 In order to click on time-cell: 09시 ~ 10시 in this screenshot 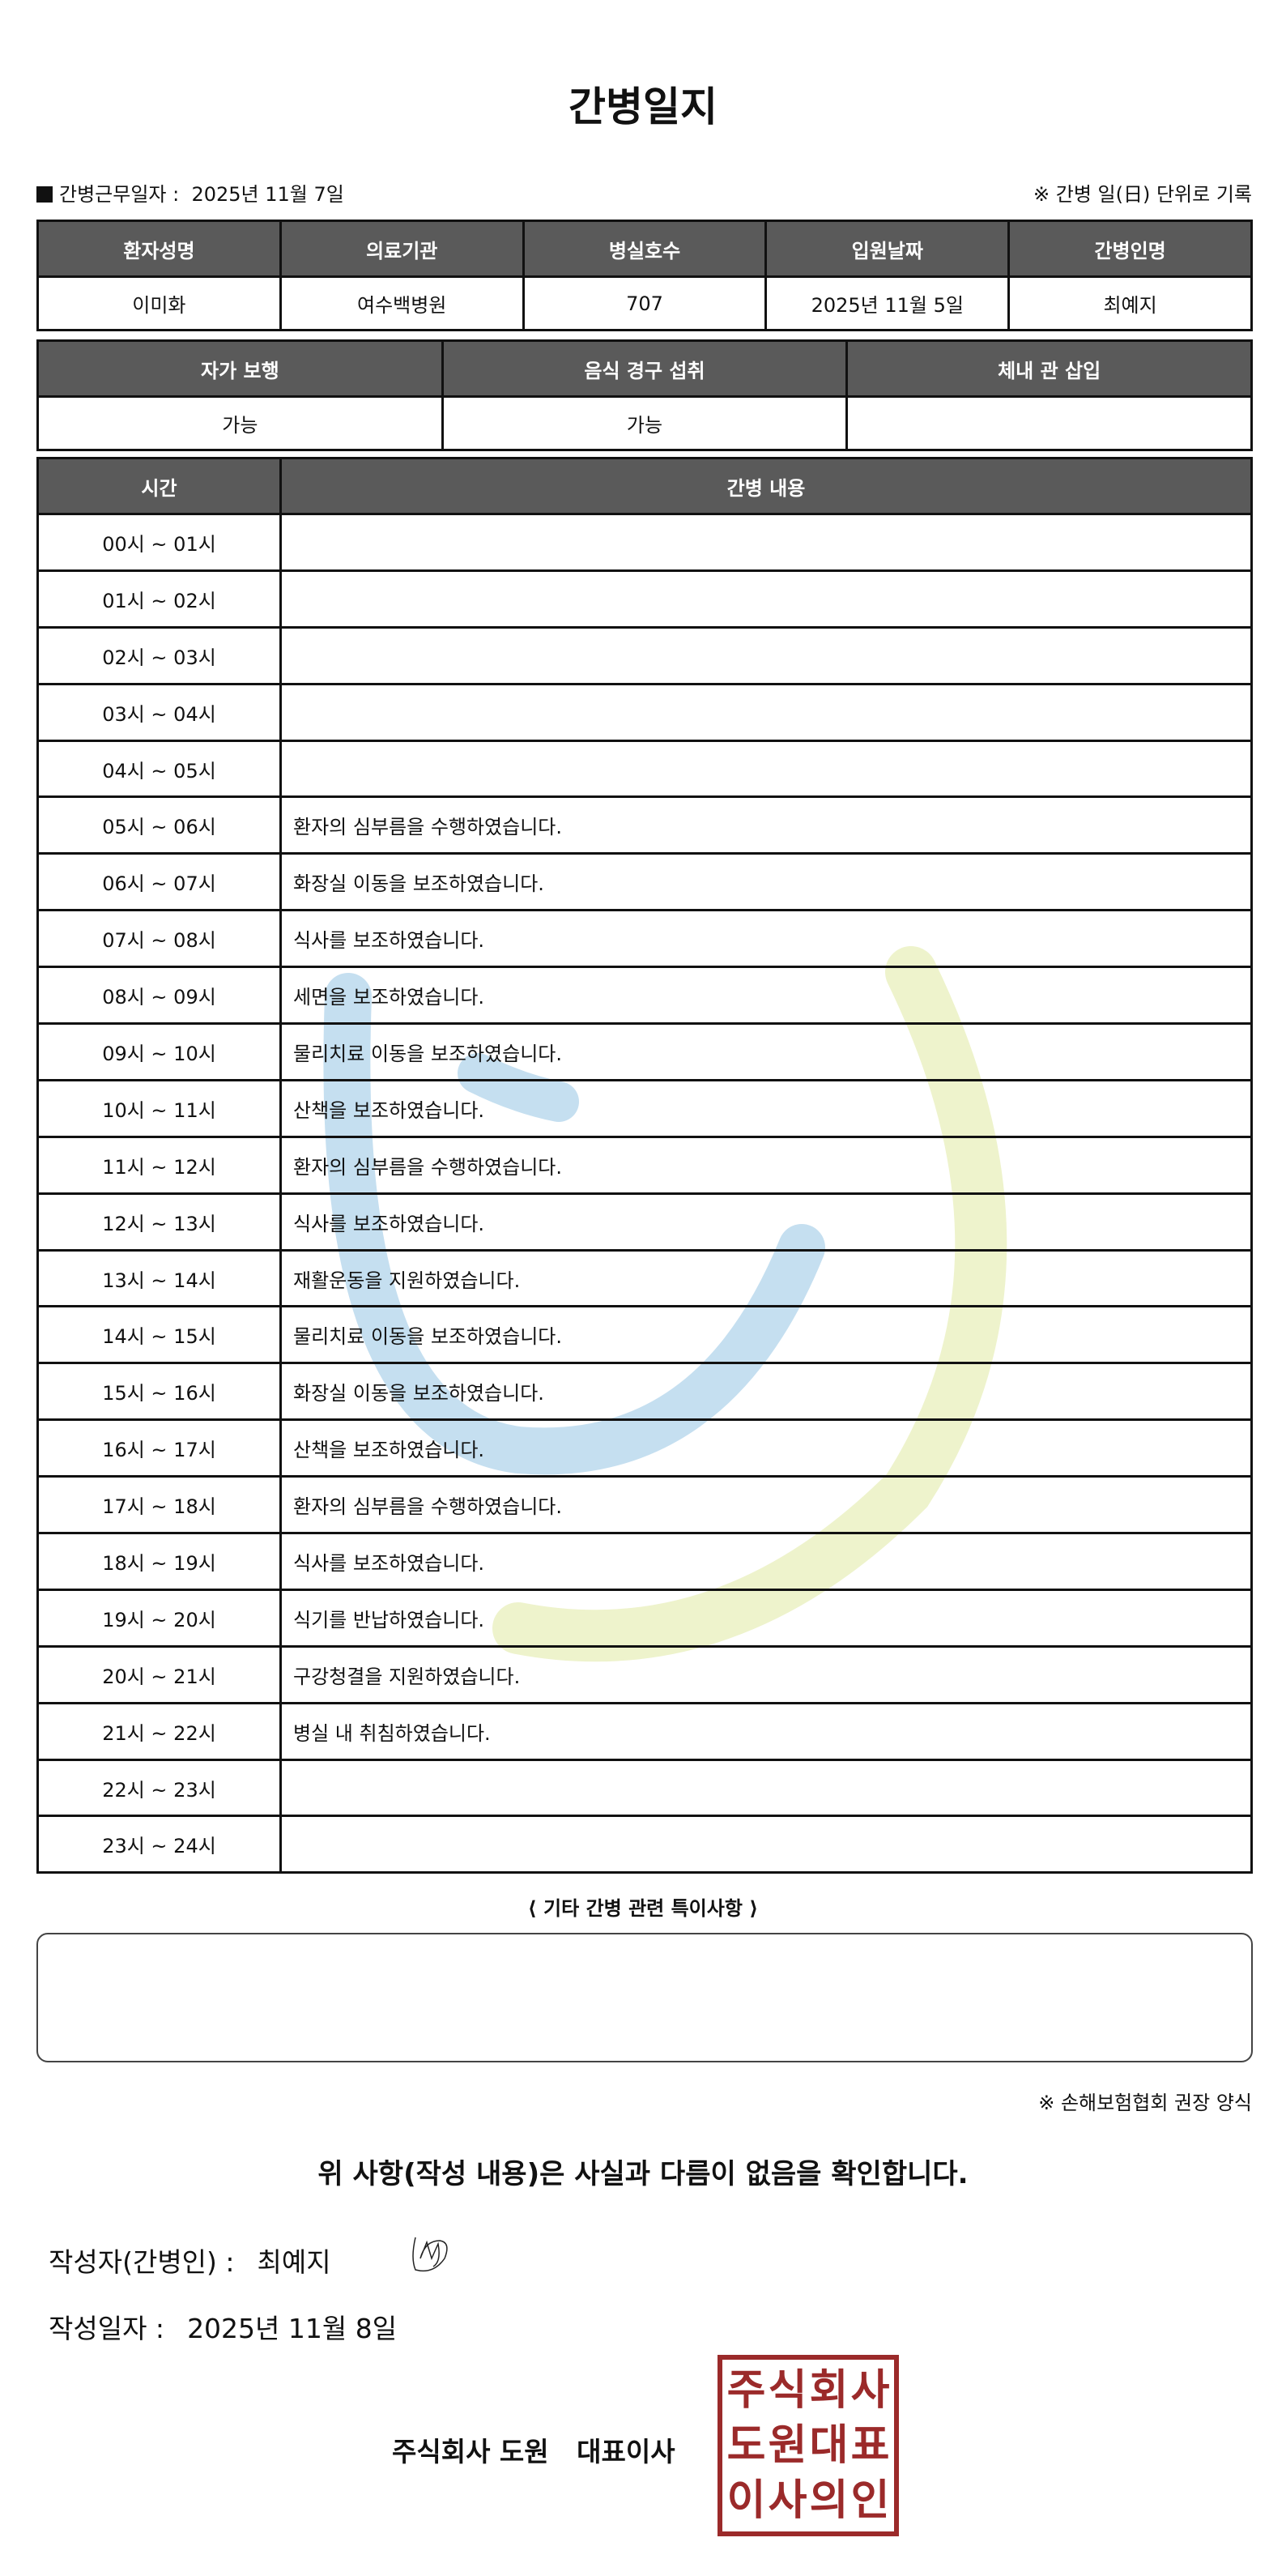, I will do `click(159, 1051)`.